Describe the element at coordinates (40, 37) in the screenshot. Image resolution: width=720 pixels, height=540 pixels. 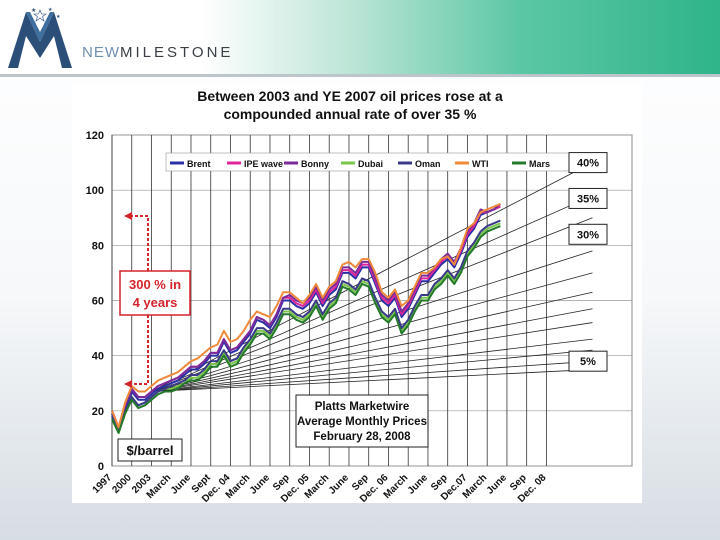
I see `milestone-logo-icon: ★ ★ ★` at that location.